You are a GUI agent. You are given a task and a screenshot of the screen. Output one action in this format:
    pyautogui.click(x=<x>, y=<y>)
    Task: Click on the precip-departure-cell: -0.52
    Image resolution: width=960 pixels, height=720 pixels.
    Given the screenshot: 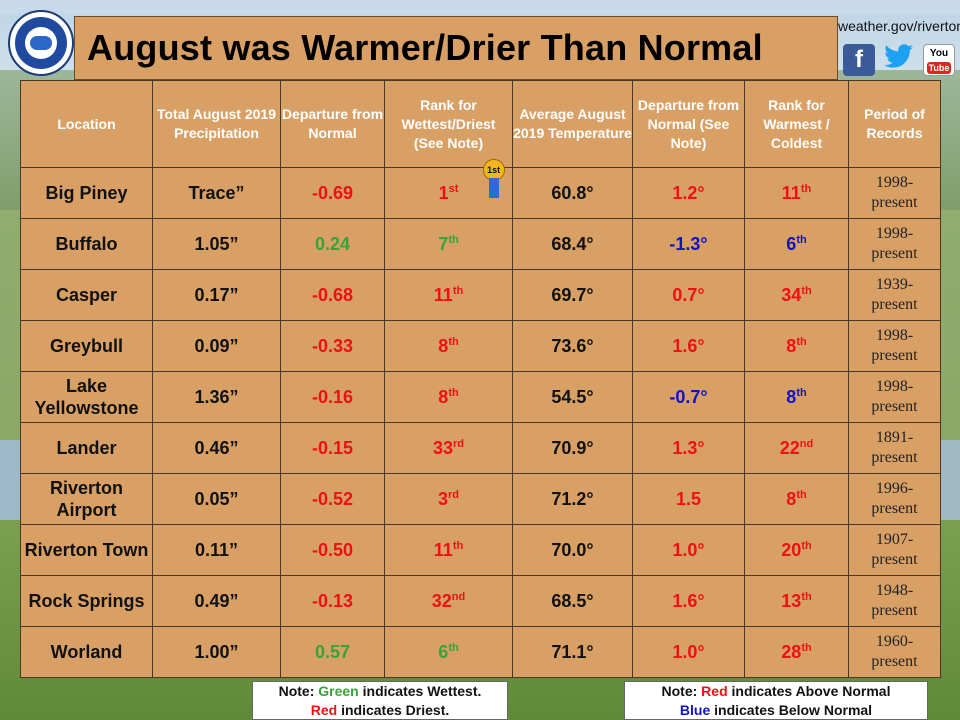 What is the action you would take?
    pyautogui.click(x=332, y=499)
    